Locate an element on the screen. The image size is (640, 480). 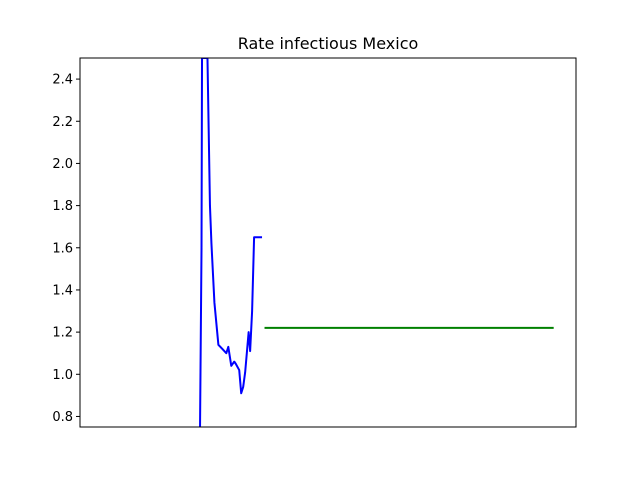
y-tick-label: 1.8 is located at coordinates (62, 206).